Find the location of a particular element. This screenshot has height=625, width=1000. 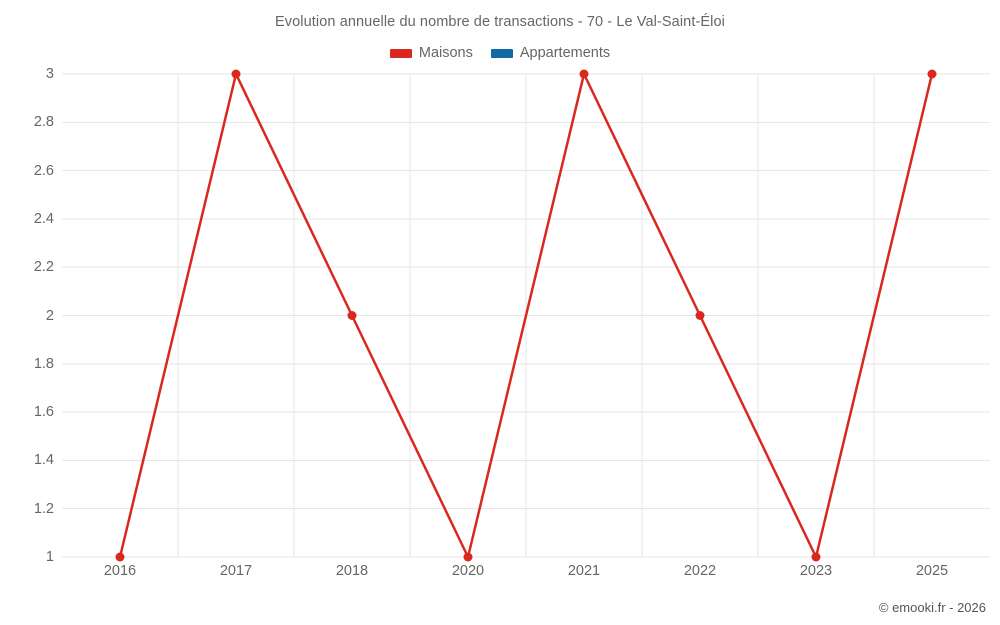

y-tick-label: 2 is located at coordinates (49, 315).